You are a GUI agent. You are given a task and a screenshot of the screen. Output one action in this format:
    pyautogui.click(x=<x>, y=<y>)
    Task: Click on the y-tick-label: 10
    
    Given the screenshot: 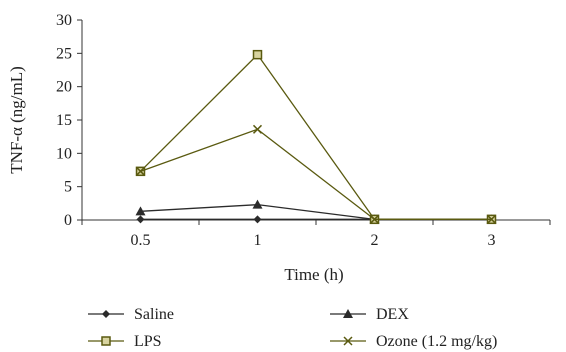 What is the action you would take?
    pyautogui.click(x=64, y=153)
    